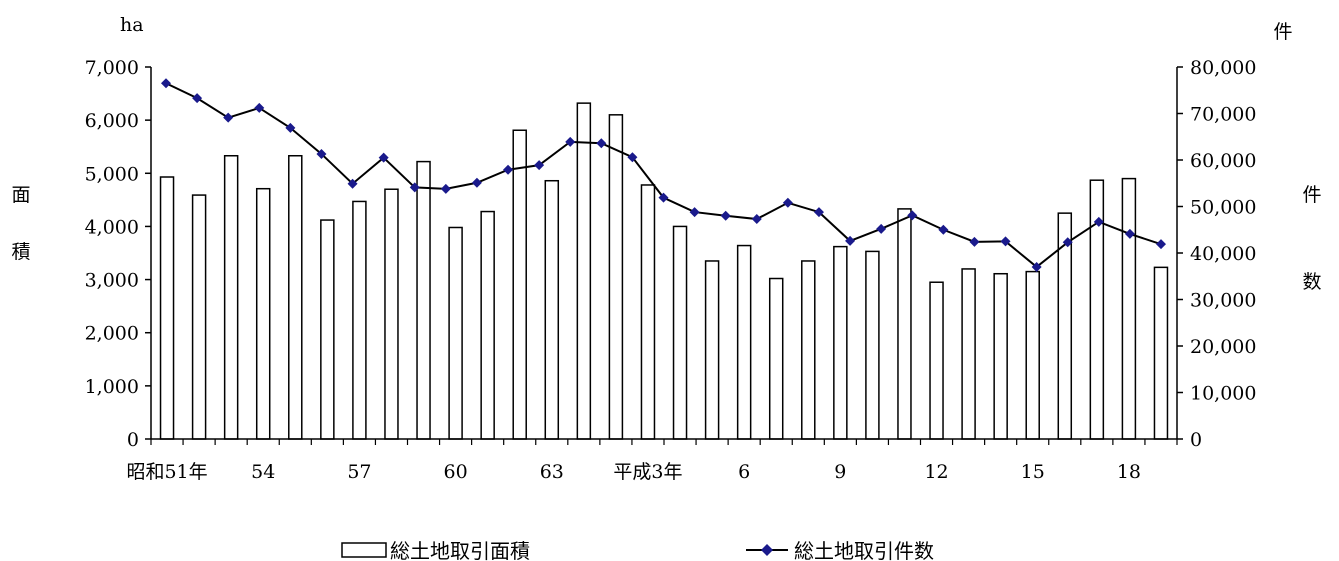 The image size is (1339, 561). I want to click on left-axis-label-char-2: 積, so click(20, 252).